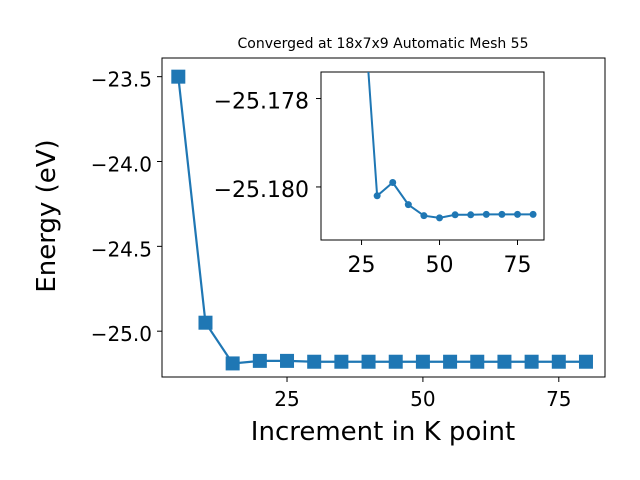 The image size is (640, 480). I want to click on inset-x-tick-label: 25, so click(362, 265).